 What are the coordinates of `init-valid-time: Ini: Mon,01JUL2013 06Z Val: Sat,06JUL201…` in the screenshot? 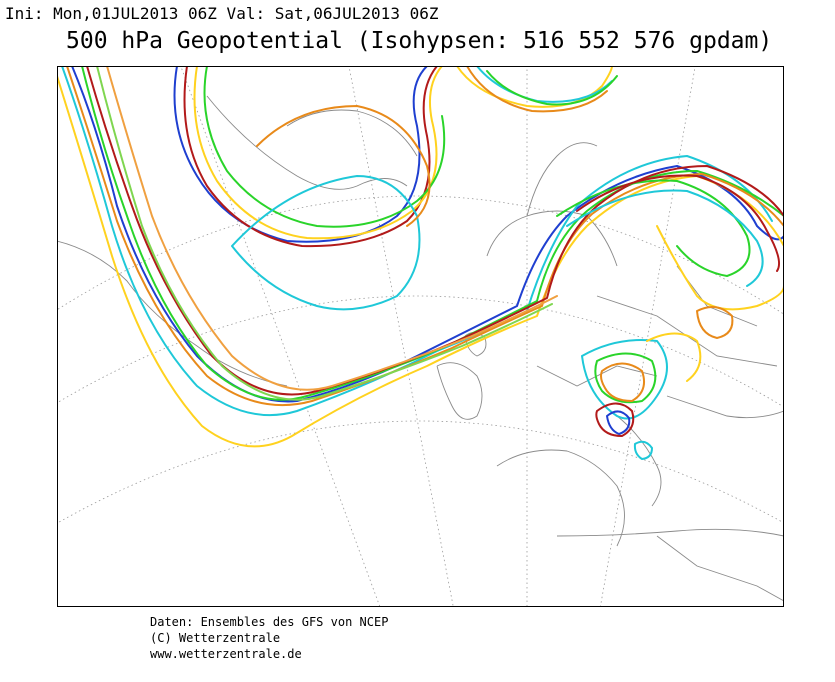 It's located at (222, 13).